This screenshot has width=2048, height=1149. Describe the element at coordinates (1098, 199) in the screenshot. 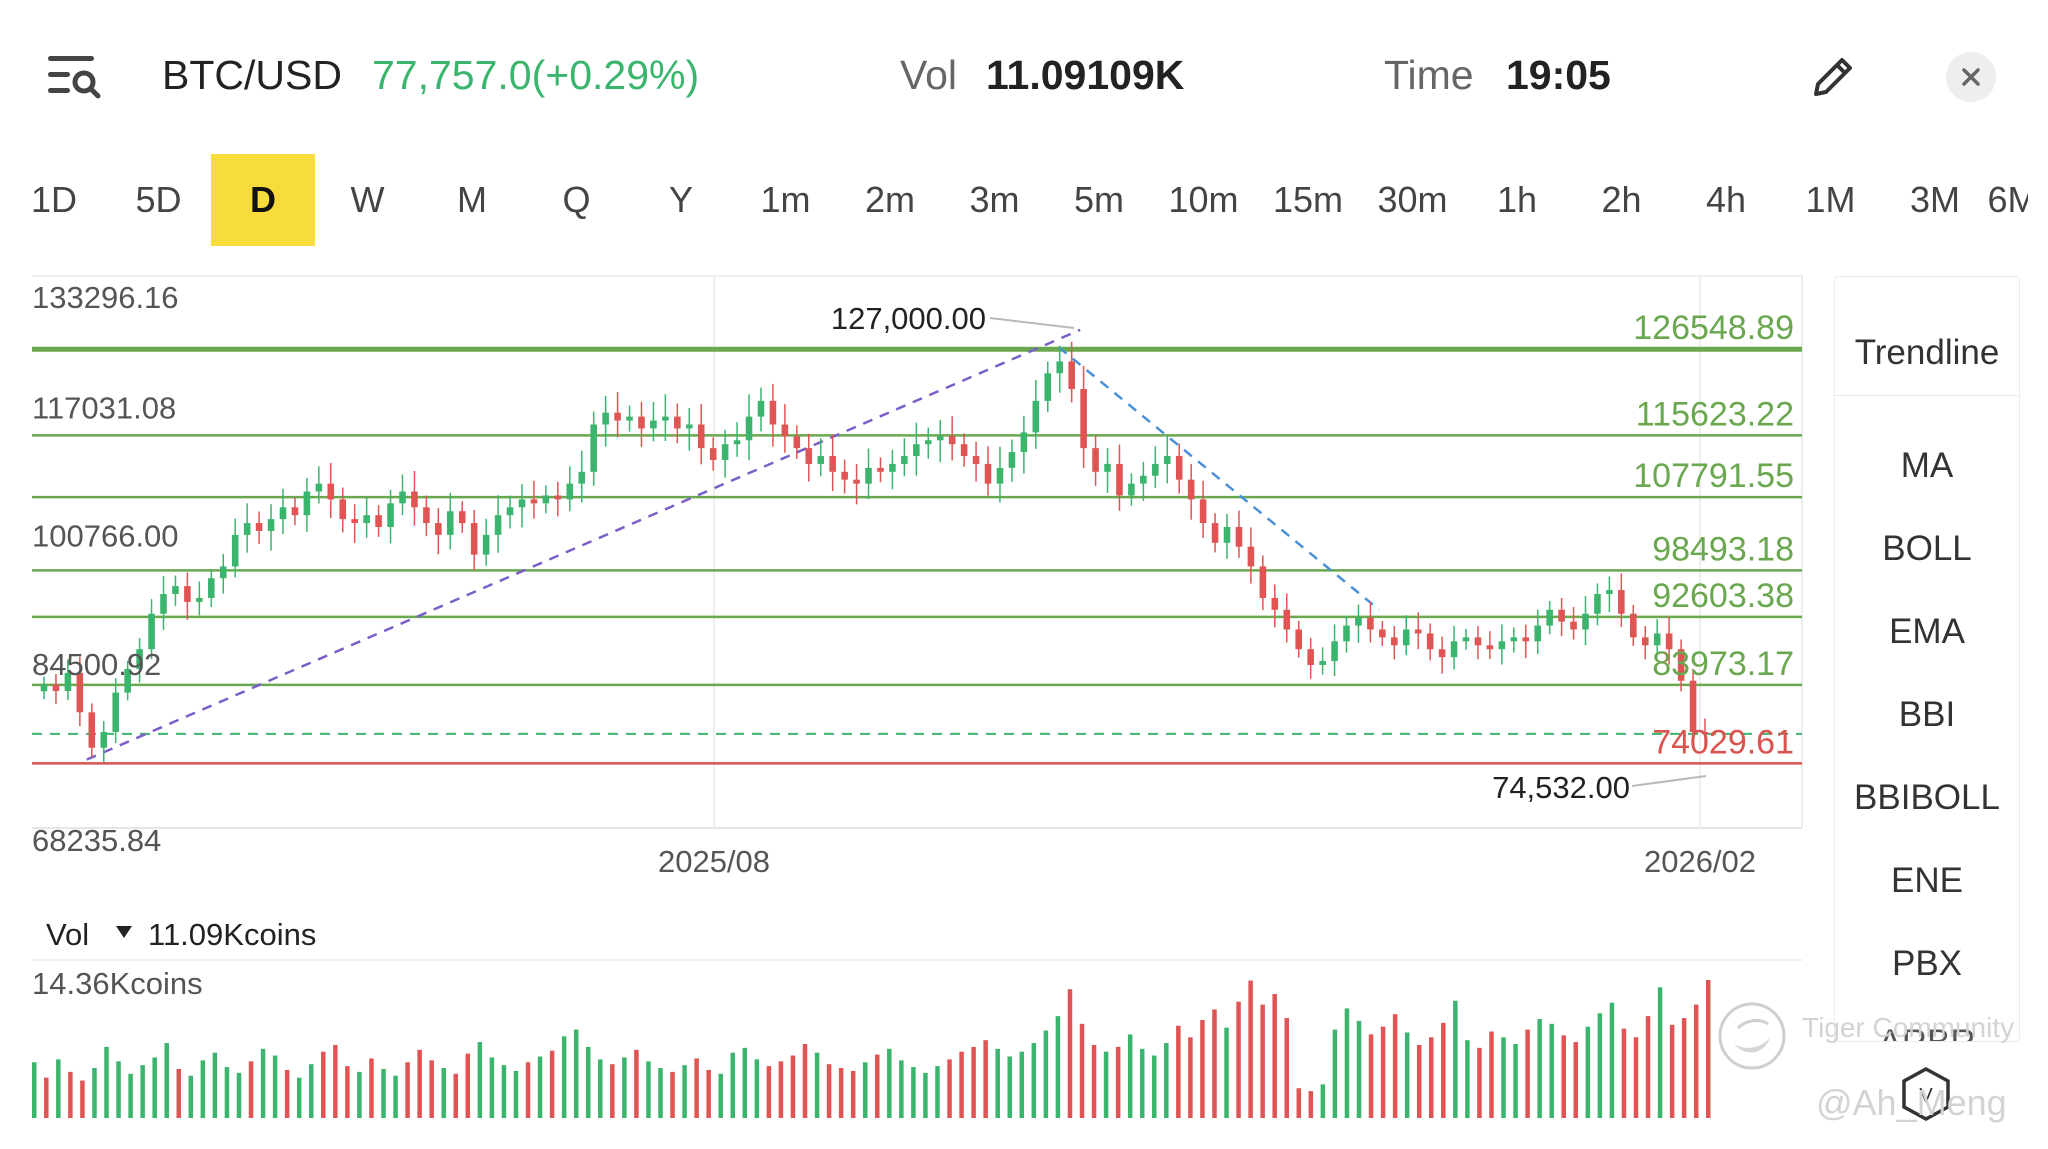

I see `tab-5m: 5m` at that location.